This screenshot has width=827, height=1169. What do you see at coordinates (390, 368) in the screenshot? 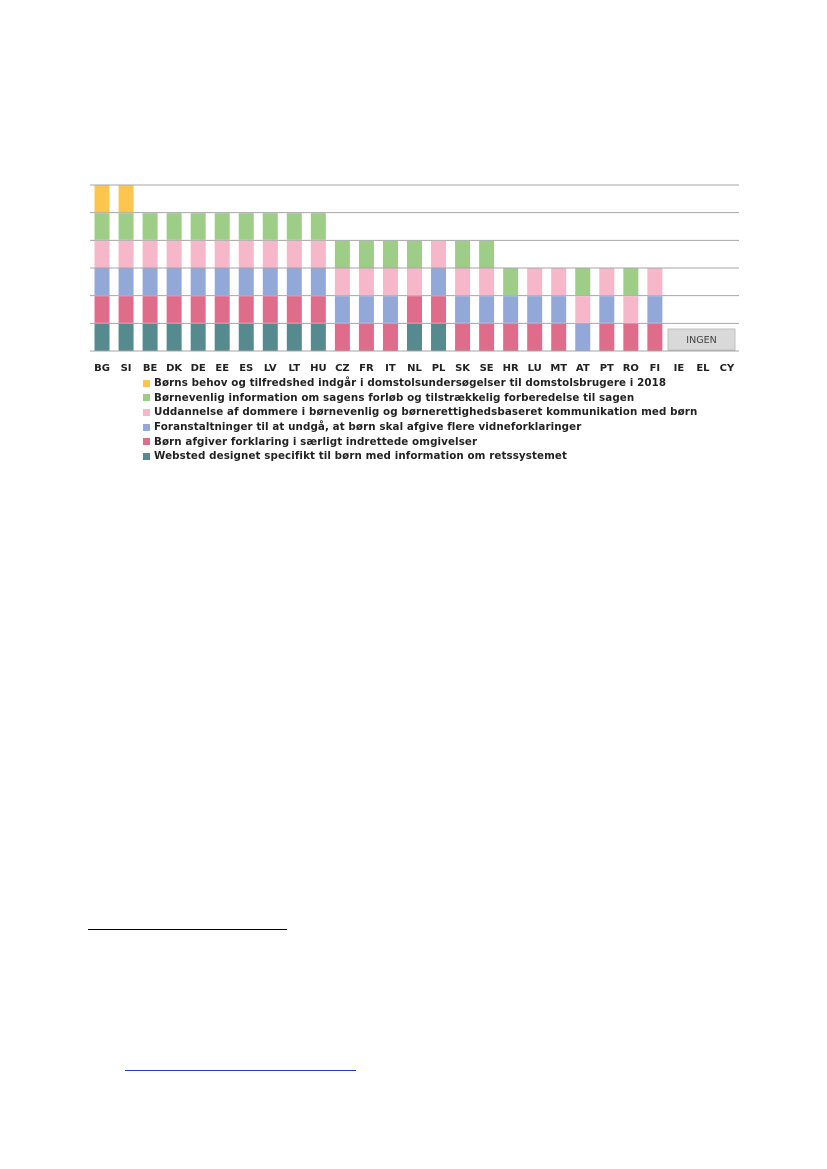
I see `x-tick-label: IT` at bounding box center [390, 368].